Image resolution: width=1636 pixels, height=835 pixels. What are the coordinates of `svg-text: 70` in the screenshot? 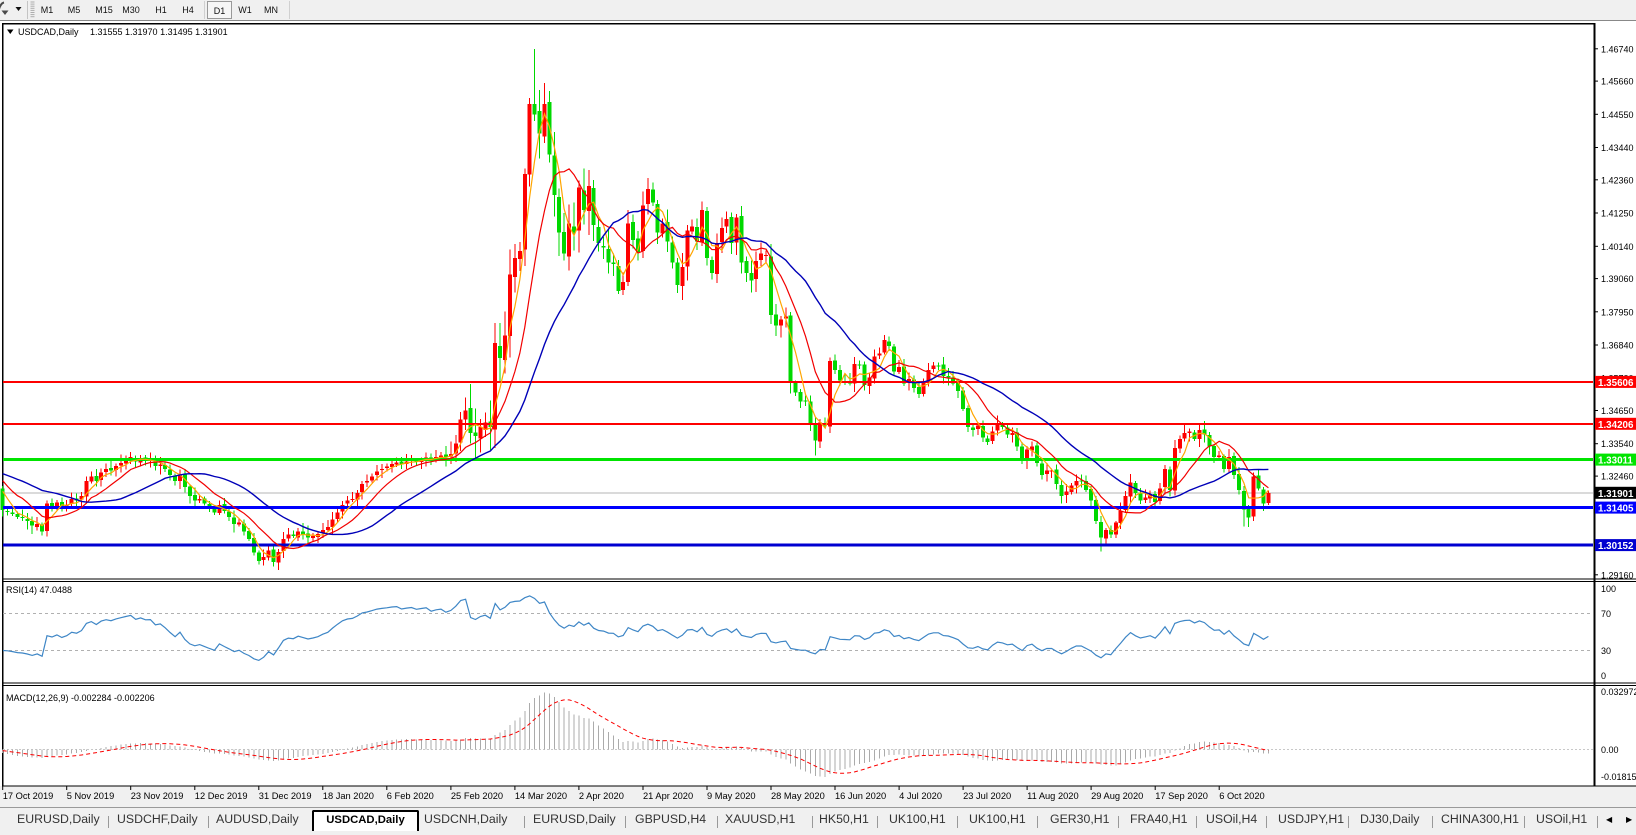 It's located at (1606, 614).